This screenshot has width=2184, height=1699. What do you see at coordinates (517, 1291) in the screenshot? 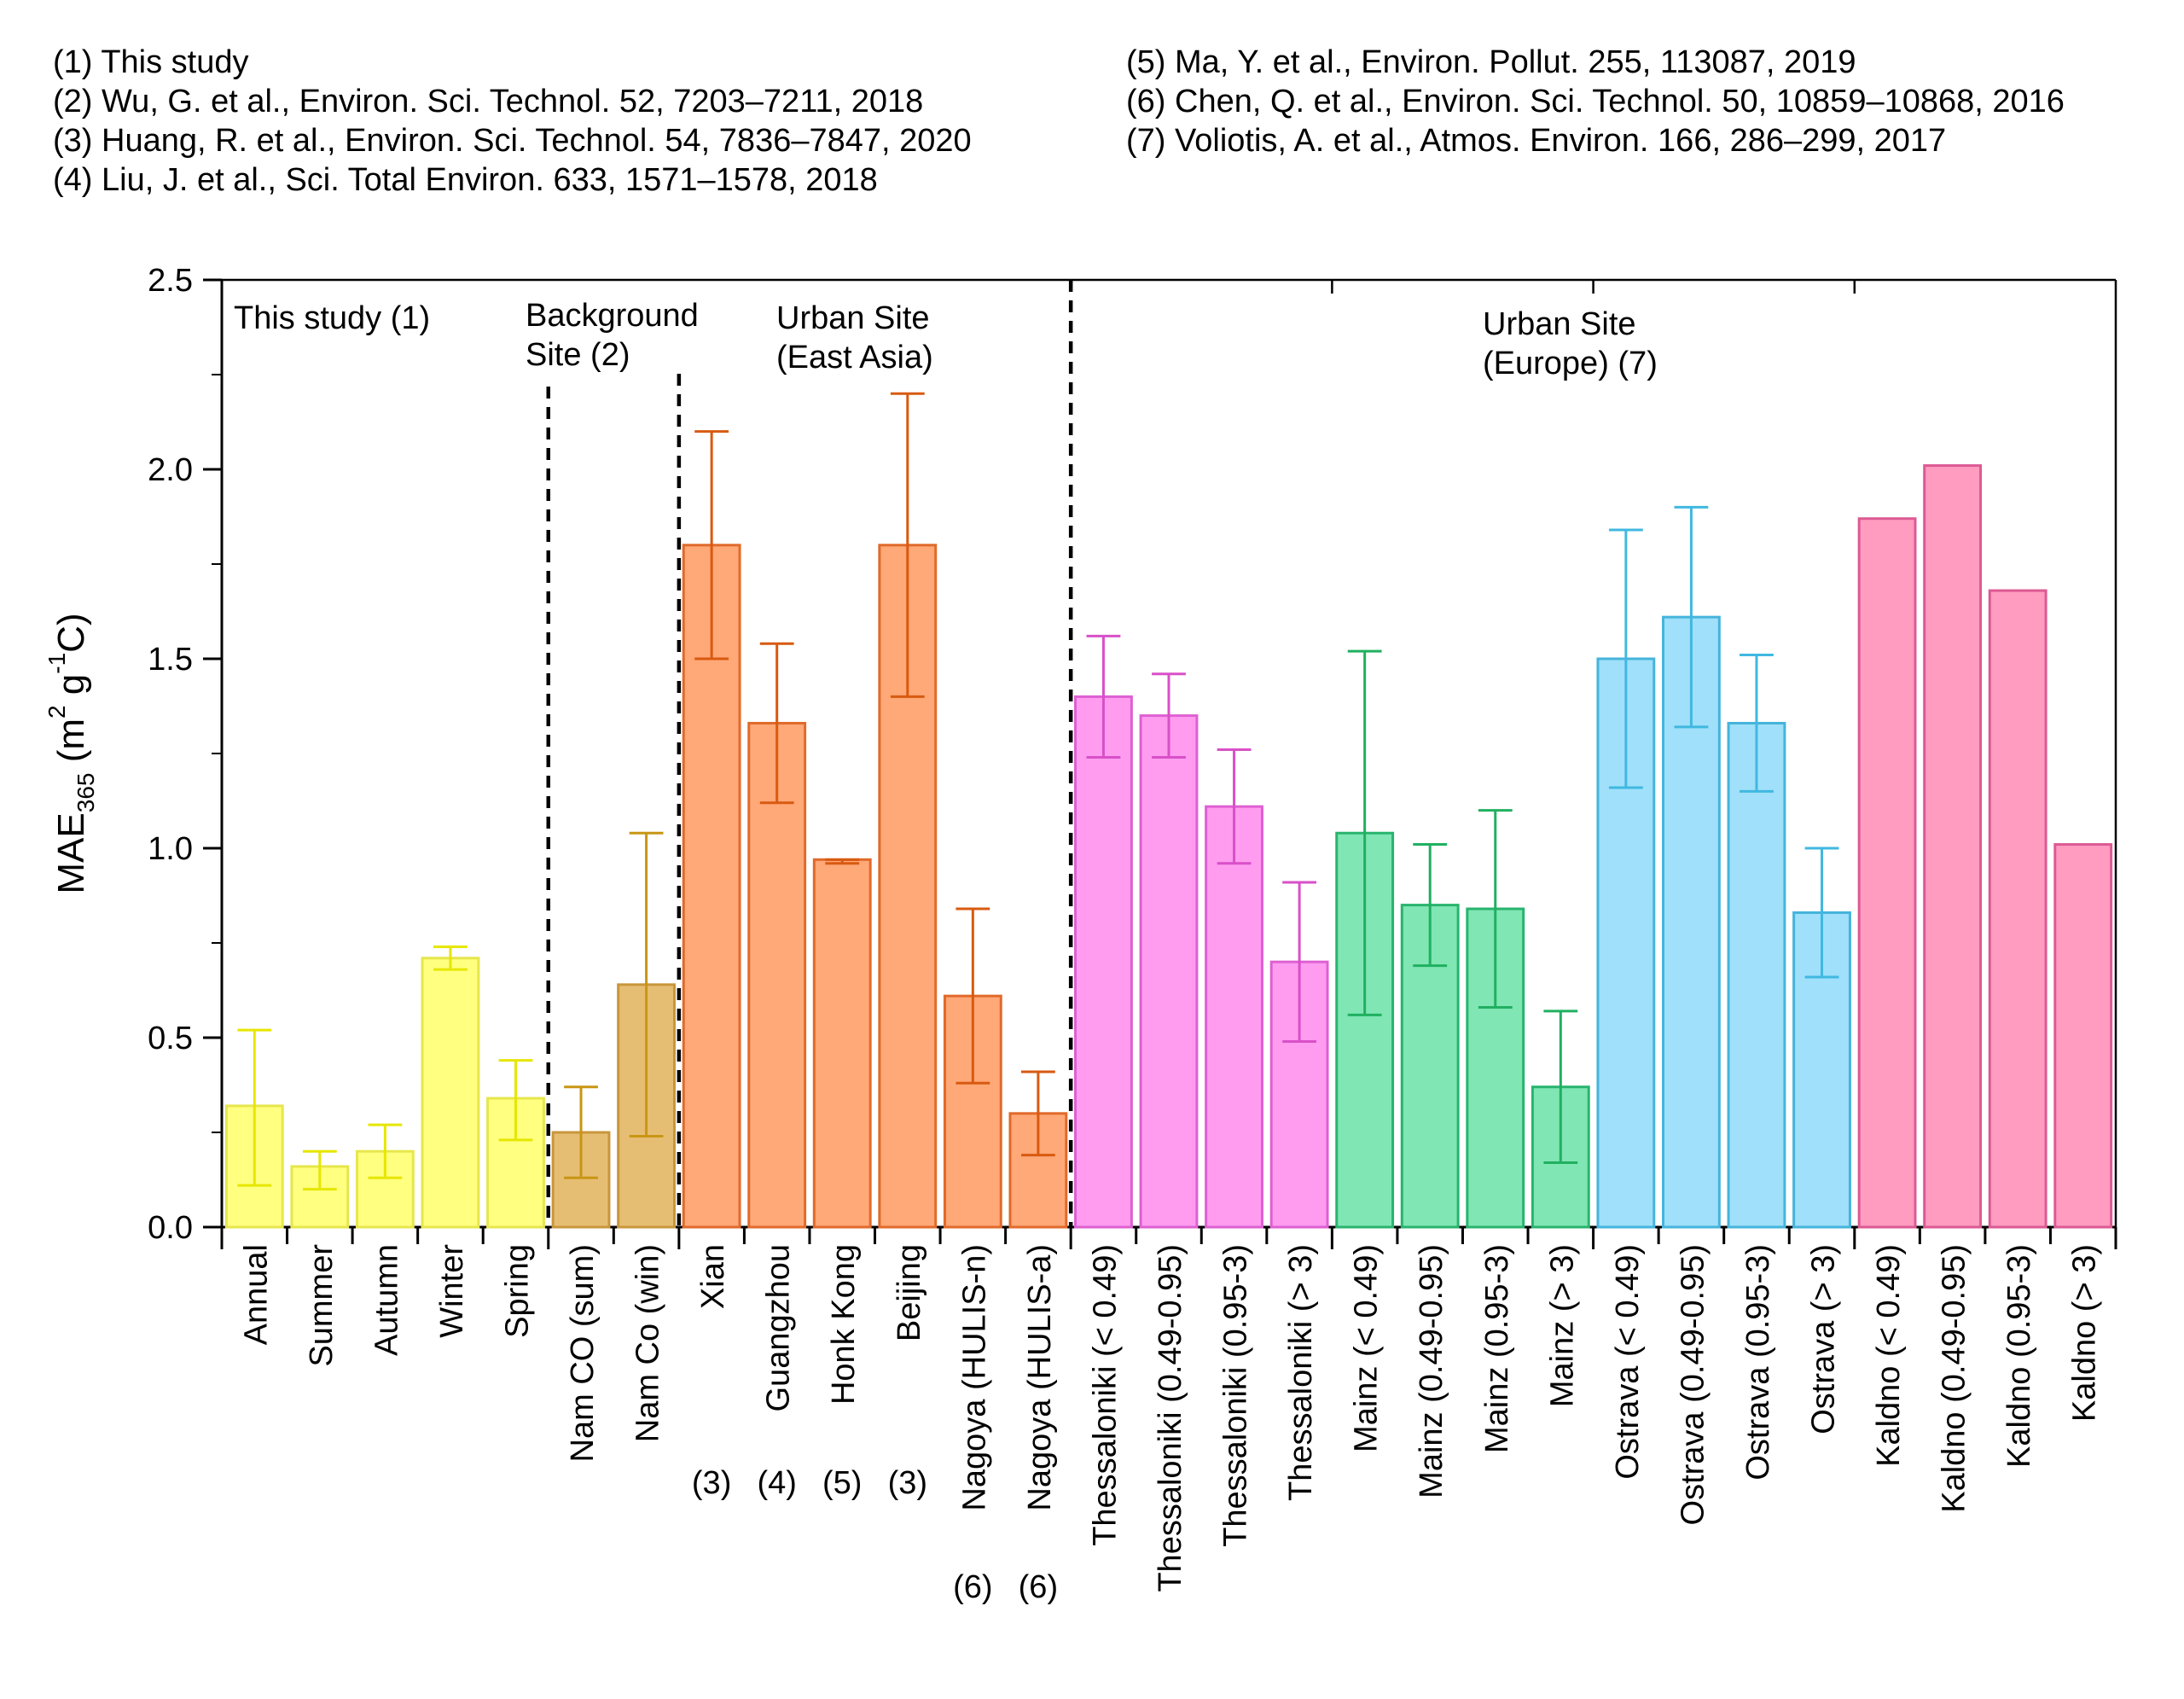
I see `x-tick-label: Spring` at bounding box center [517, 1291].